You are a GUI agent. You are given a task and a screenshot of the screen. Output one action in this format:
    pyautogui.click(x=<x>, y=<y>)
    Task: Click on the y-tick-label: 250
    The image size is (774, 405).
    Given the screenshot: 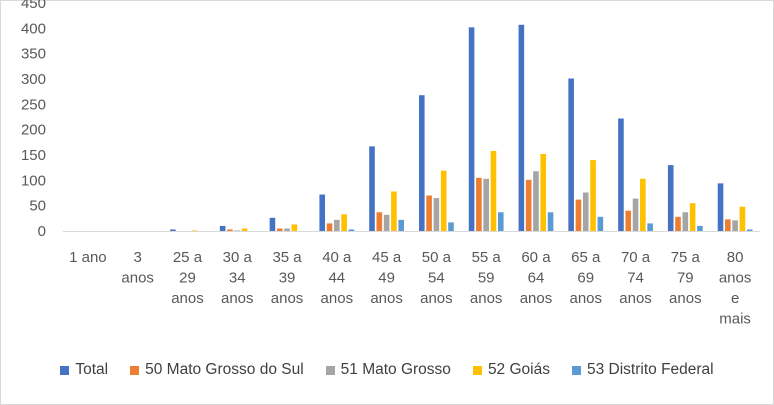 What is the action you would take?
    pyautogui.click(x=33, y=104)
    